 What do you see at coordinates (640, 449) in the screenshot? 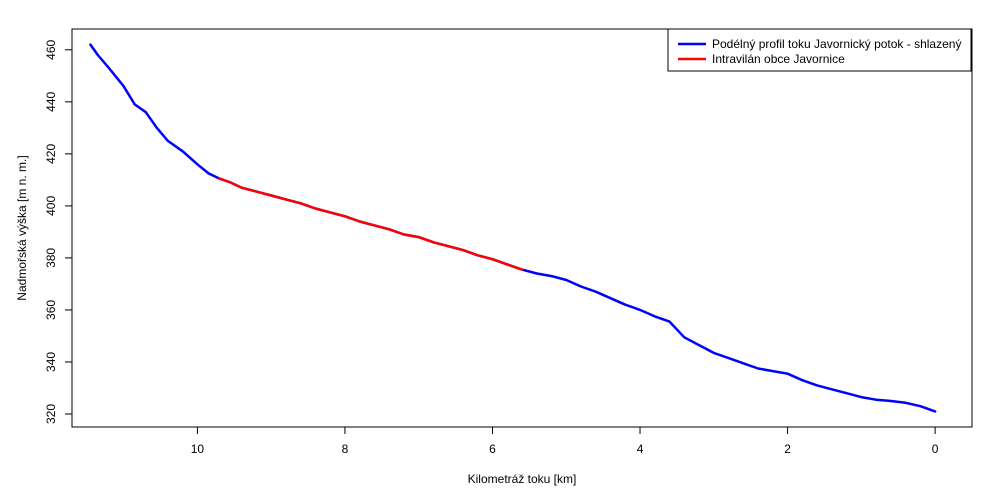
I see `x-tick-label: 4` at bounding box center [640, 449].